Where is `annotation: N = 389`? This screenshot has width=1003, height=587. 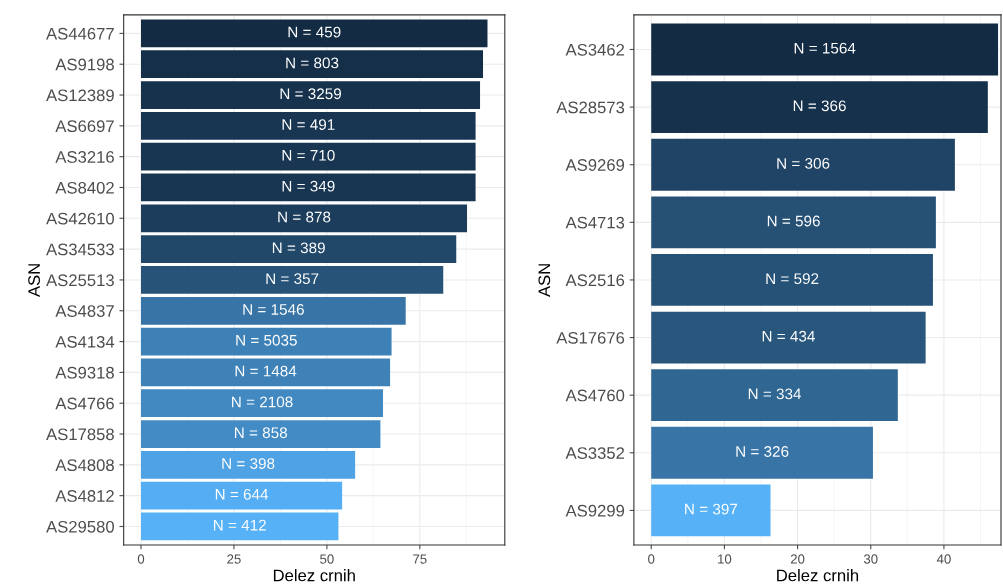 annotation: N = 389 is located at coordinates (298, 248).